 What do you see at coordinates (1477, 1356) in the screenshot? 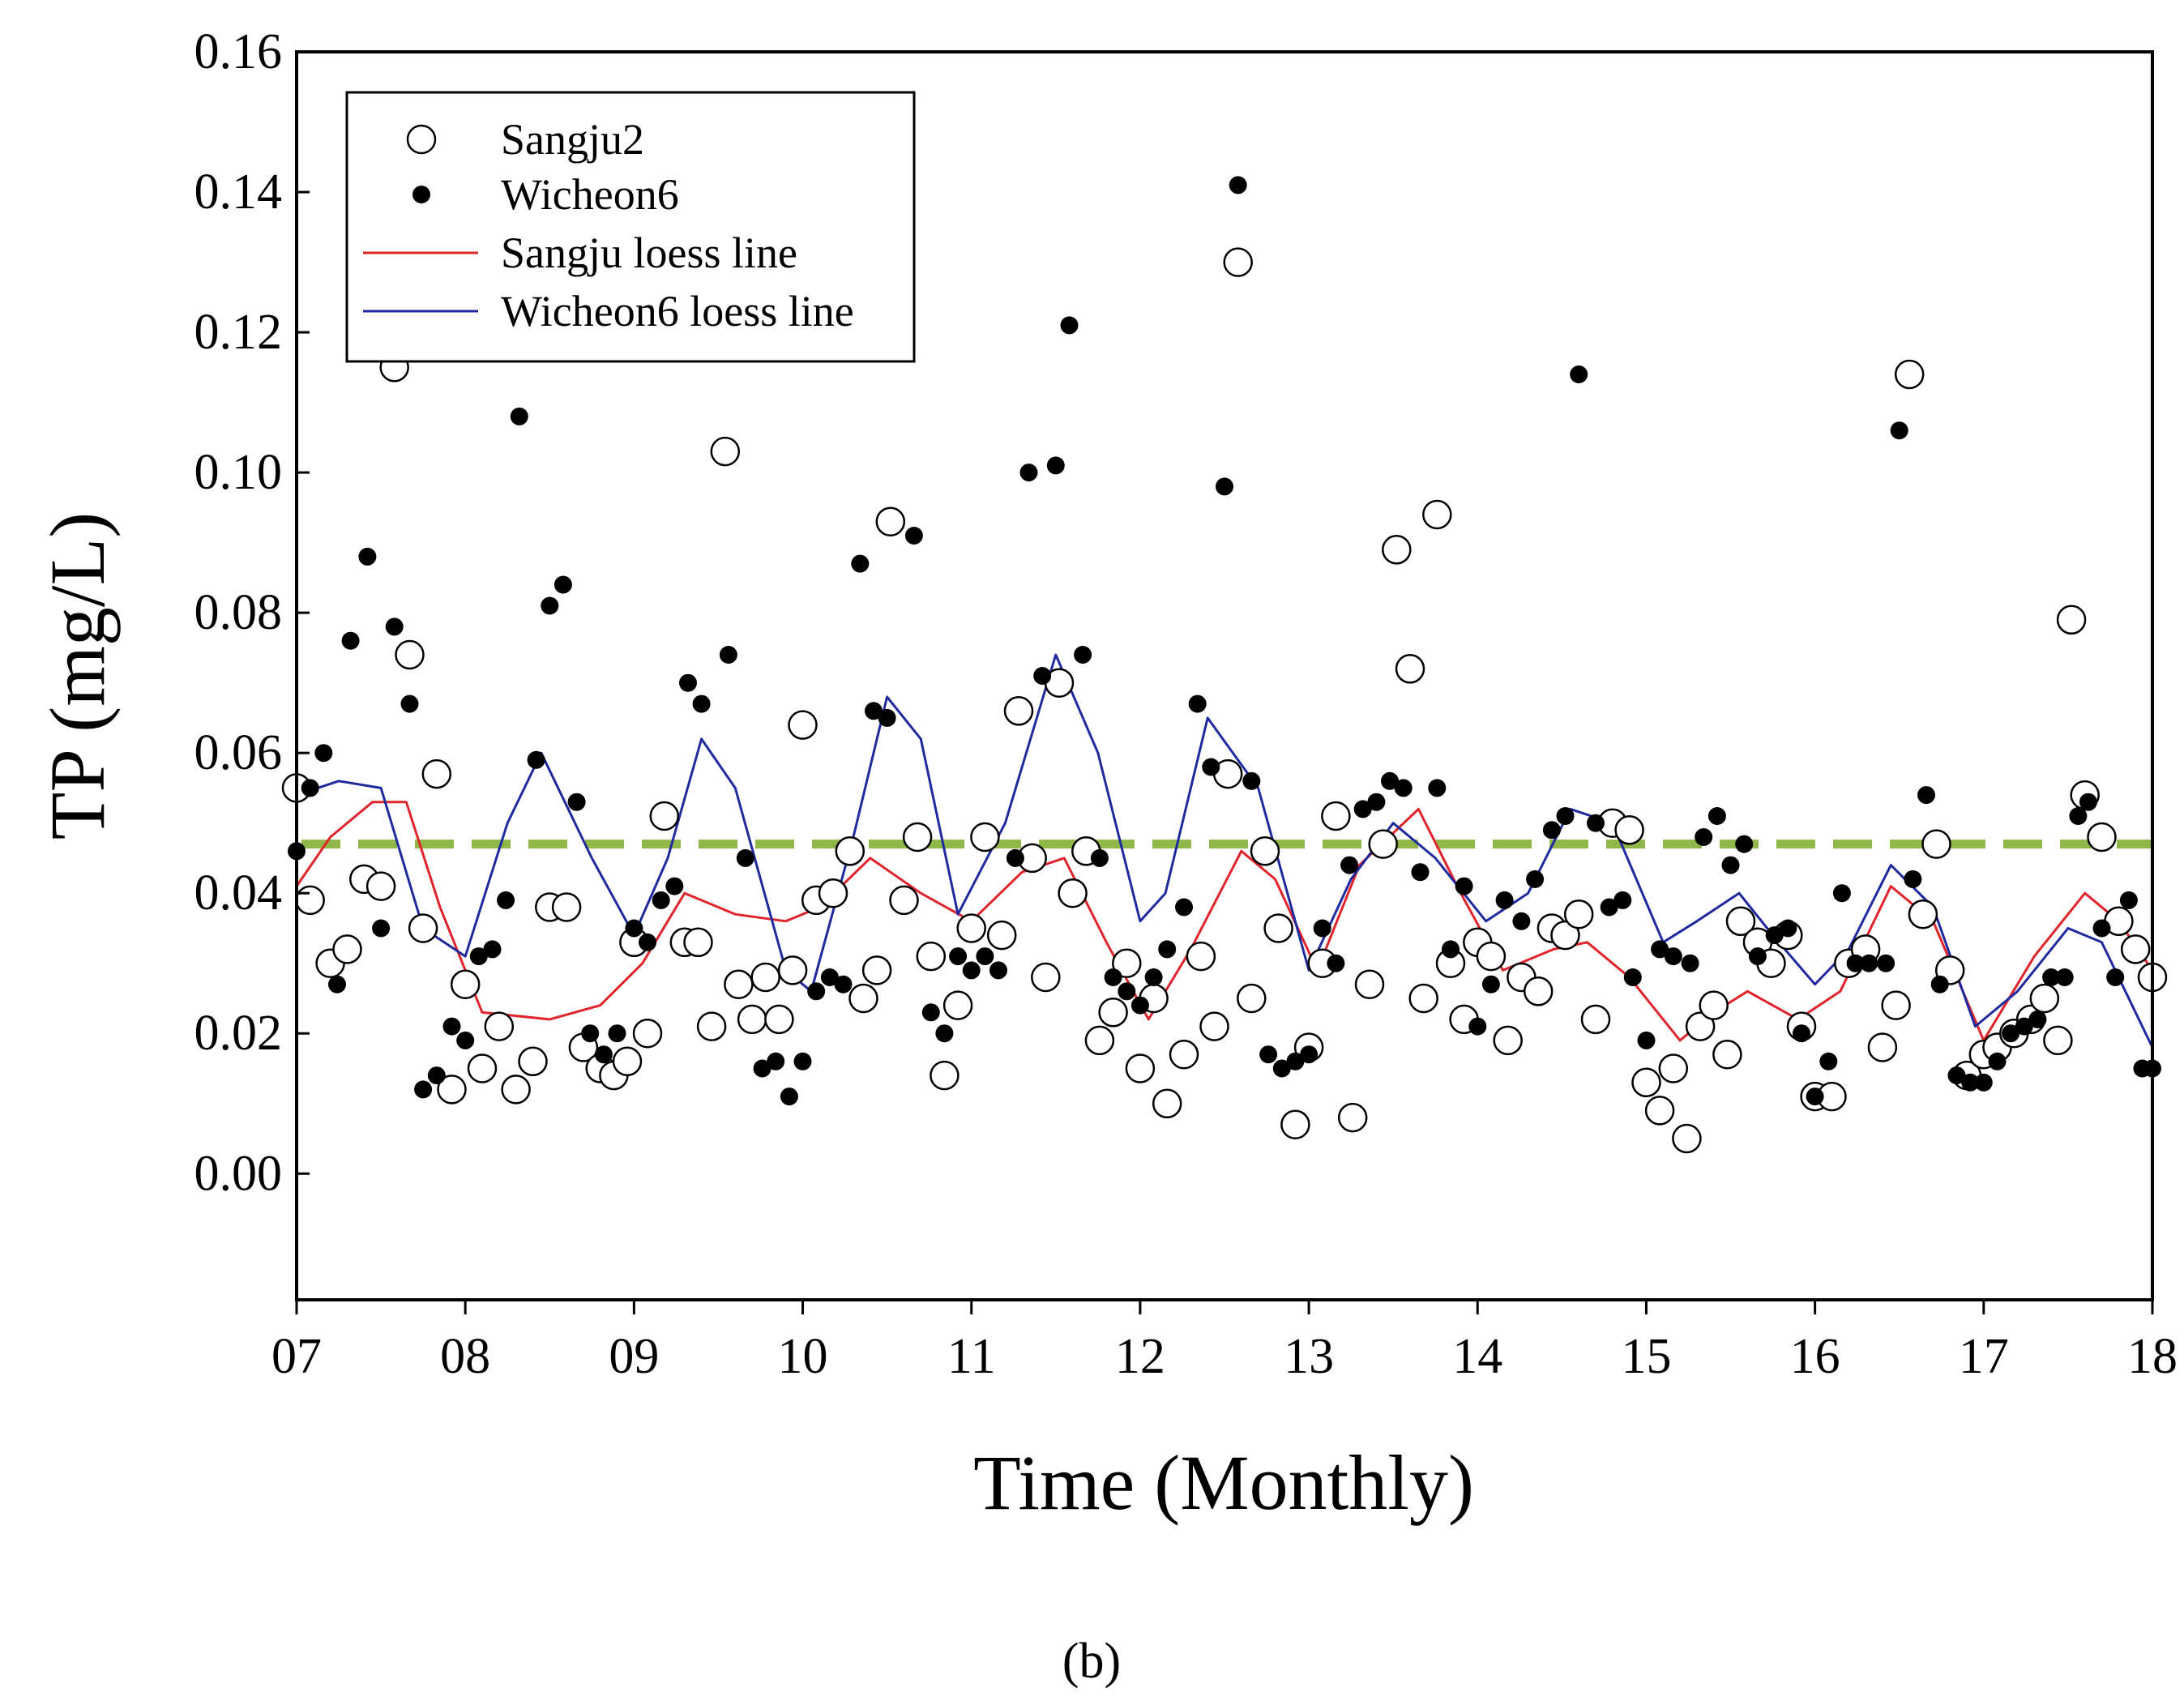
I see `x-tick-label-7: 14` at bounding box center [1477, 1356].